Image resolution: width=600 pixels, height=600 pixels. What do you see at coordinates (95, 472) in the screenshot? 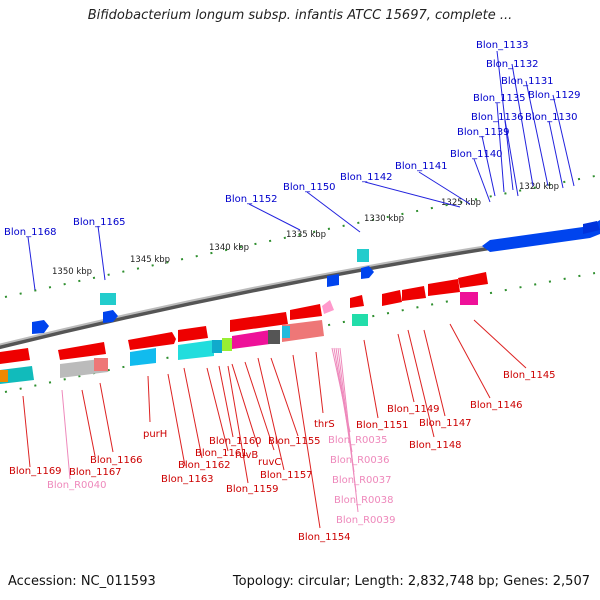
I see `gene-label: Blon_1167` at bounding box center [95, 472].